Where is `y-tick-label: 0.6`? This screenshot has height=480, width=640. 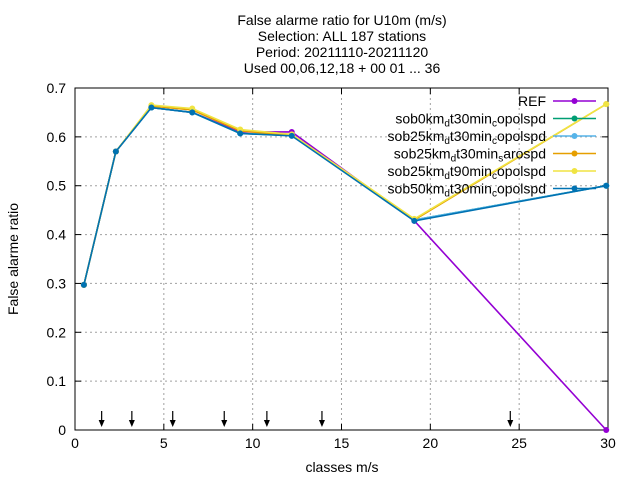 y-tick-label: 0.6 is located at coordinates (57, 137).